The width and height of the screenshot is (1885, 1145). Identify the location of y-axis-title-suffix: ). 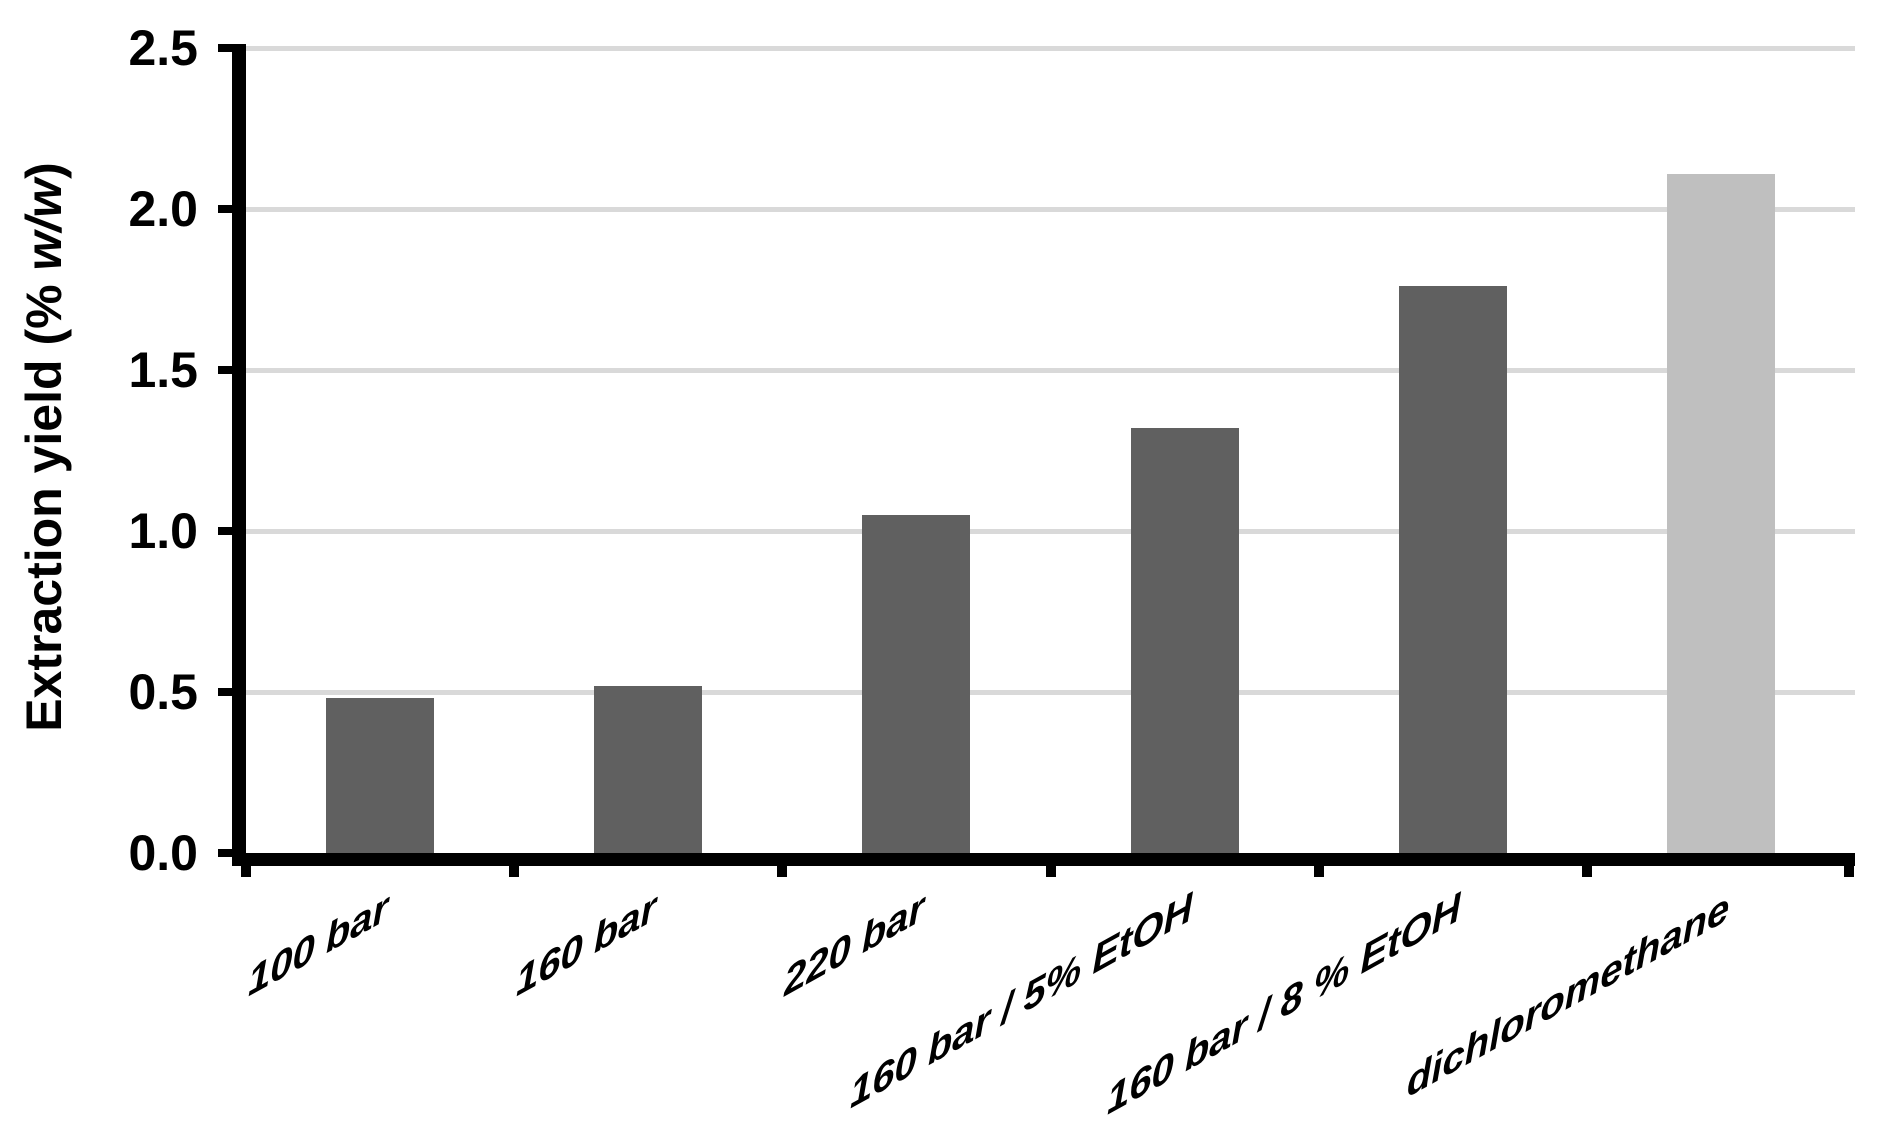
(44, 170).